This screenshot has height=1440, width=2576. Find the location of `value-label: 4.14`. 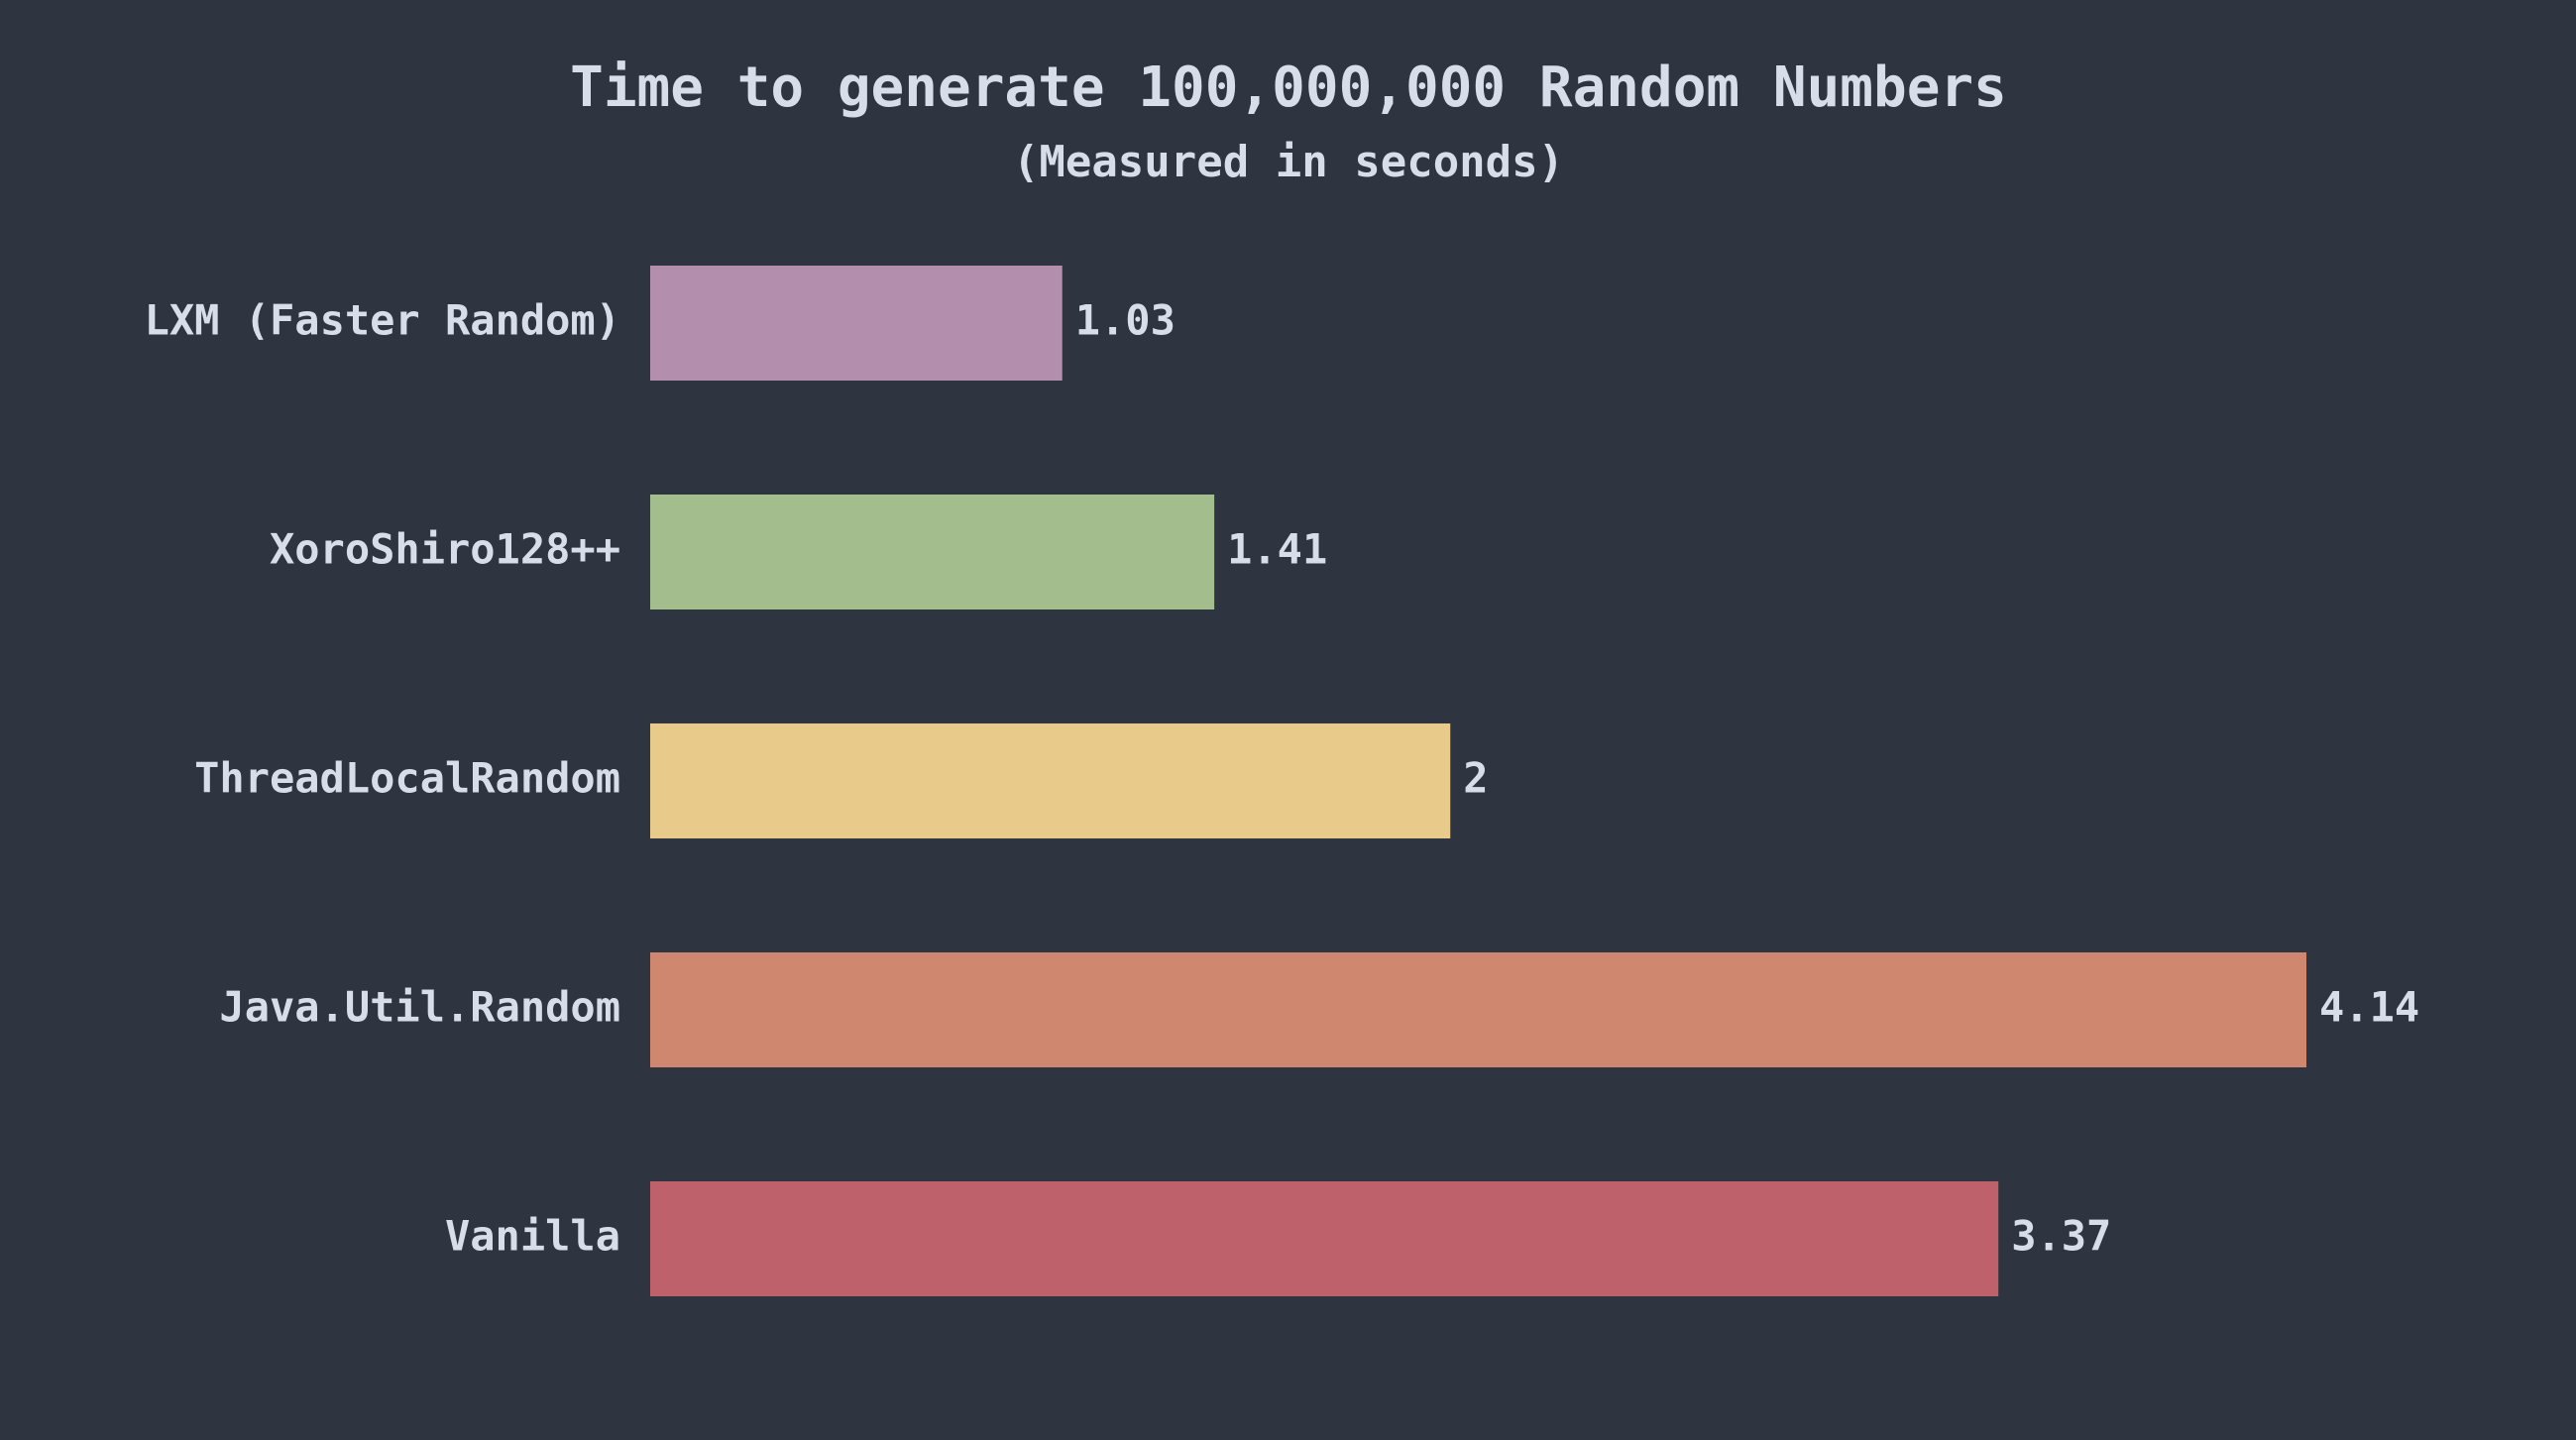

value-label: 4.14 is located at coordinates (2369, 1008).